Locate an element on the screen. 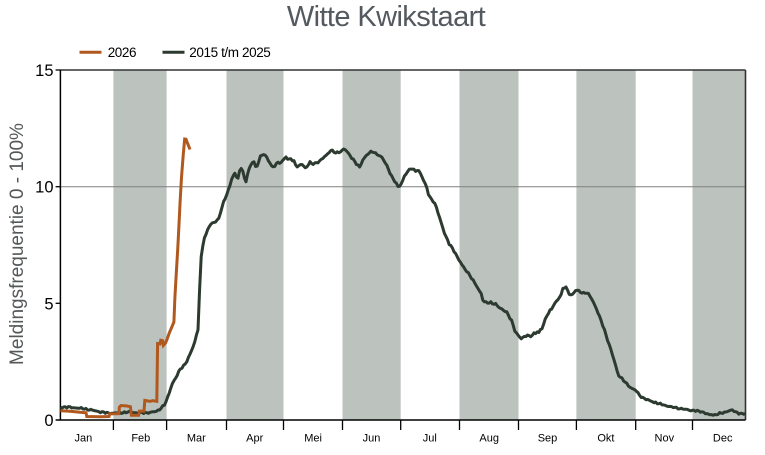 The image size is (765, 455). svg-text: Jun is located at coordinates (372, 439).